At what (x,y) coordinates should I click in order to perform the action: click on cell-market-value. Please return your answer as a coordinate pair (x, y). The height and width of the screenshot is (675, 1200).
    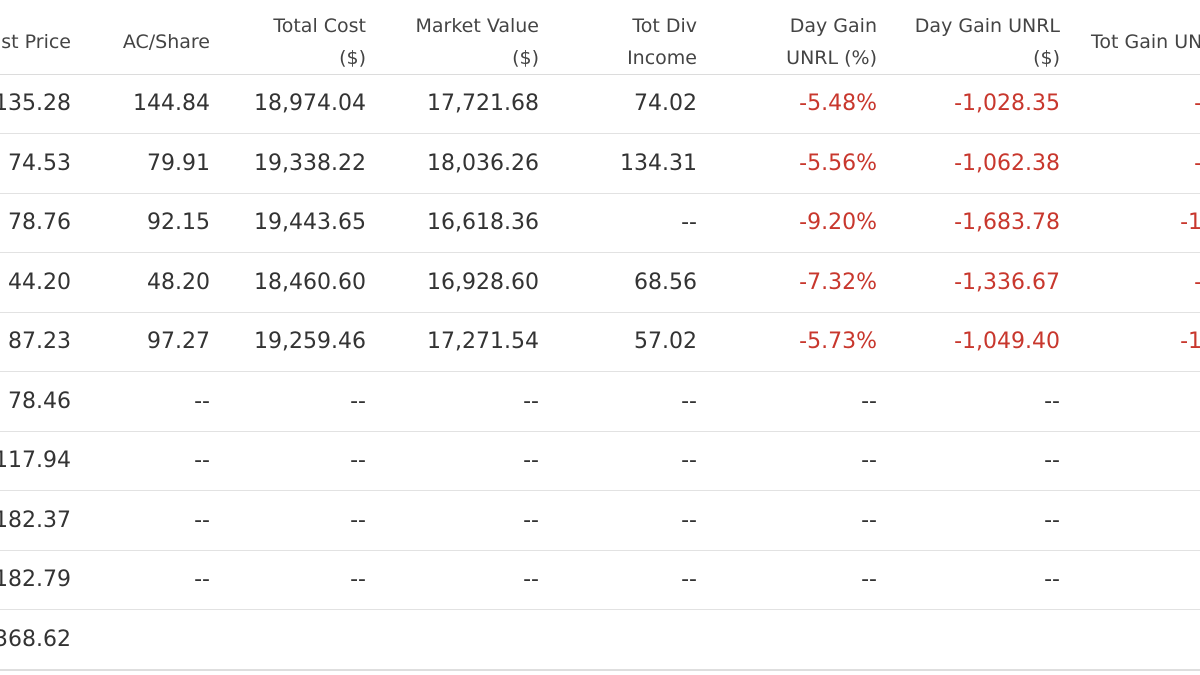
    Looking at the image, I should click on (456, 639).